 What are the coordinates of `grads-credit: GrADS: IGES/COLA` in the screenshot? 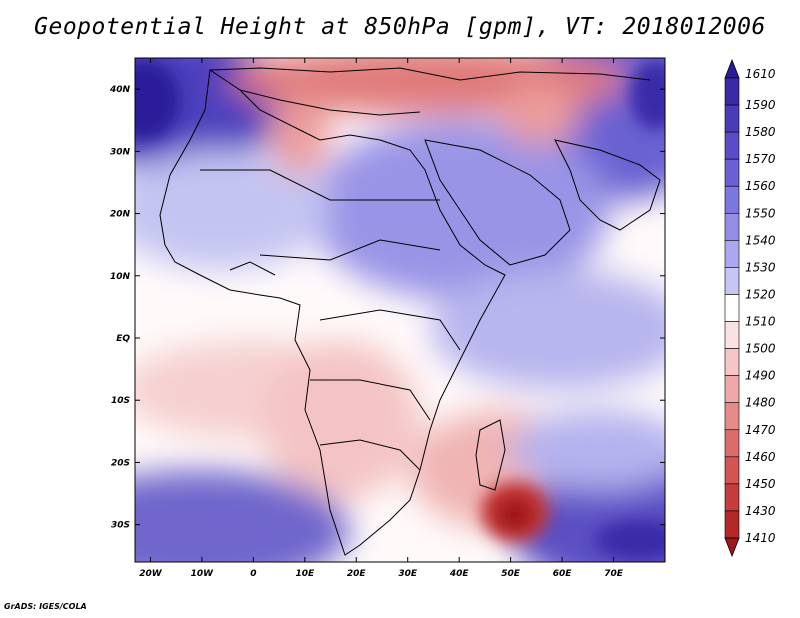 It's located at (45, 606).